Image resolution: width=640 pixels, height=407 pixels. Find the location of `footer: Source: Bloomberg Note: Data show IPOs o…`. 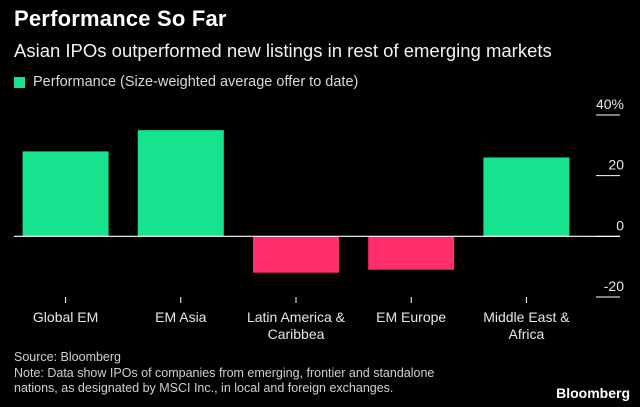

footer: Source: Bloomberg Note: Data show IPOs o… is located at coordinates (224, 373).